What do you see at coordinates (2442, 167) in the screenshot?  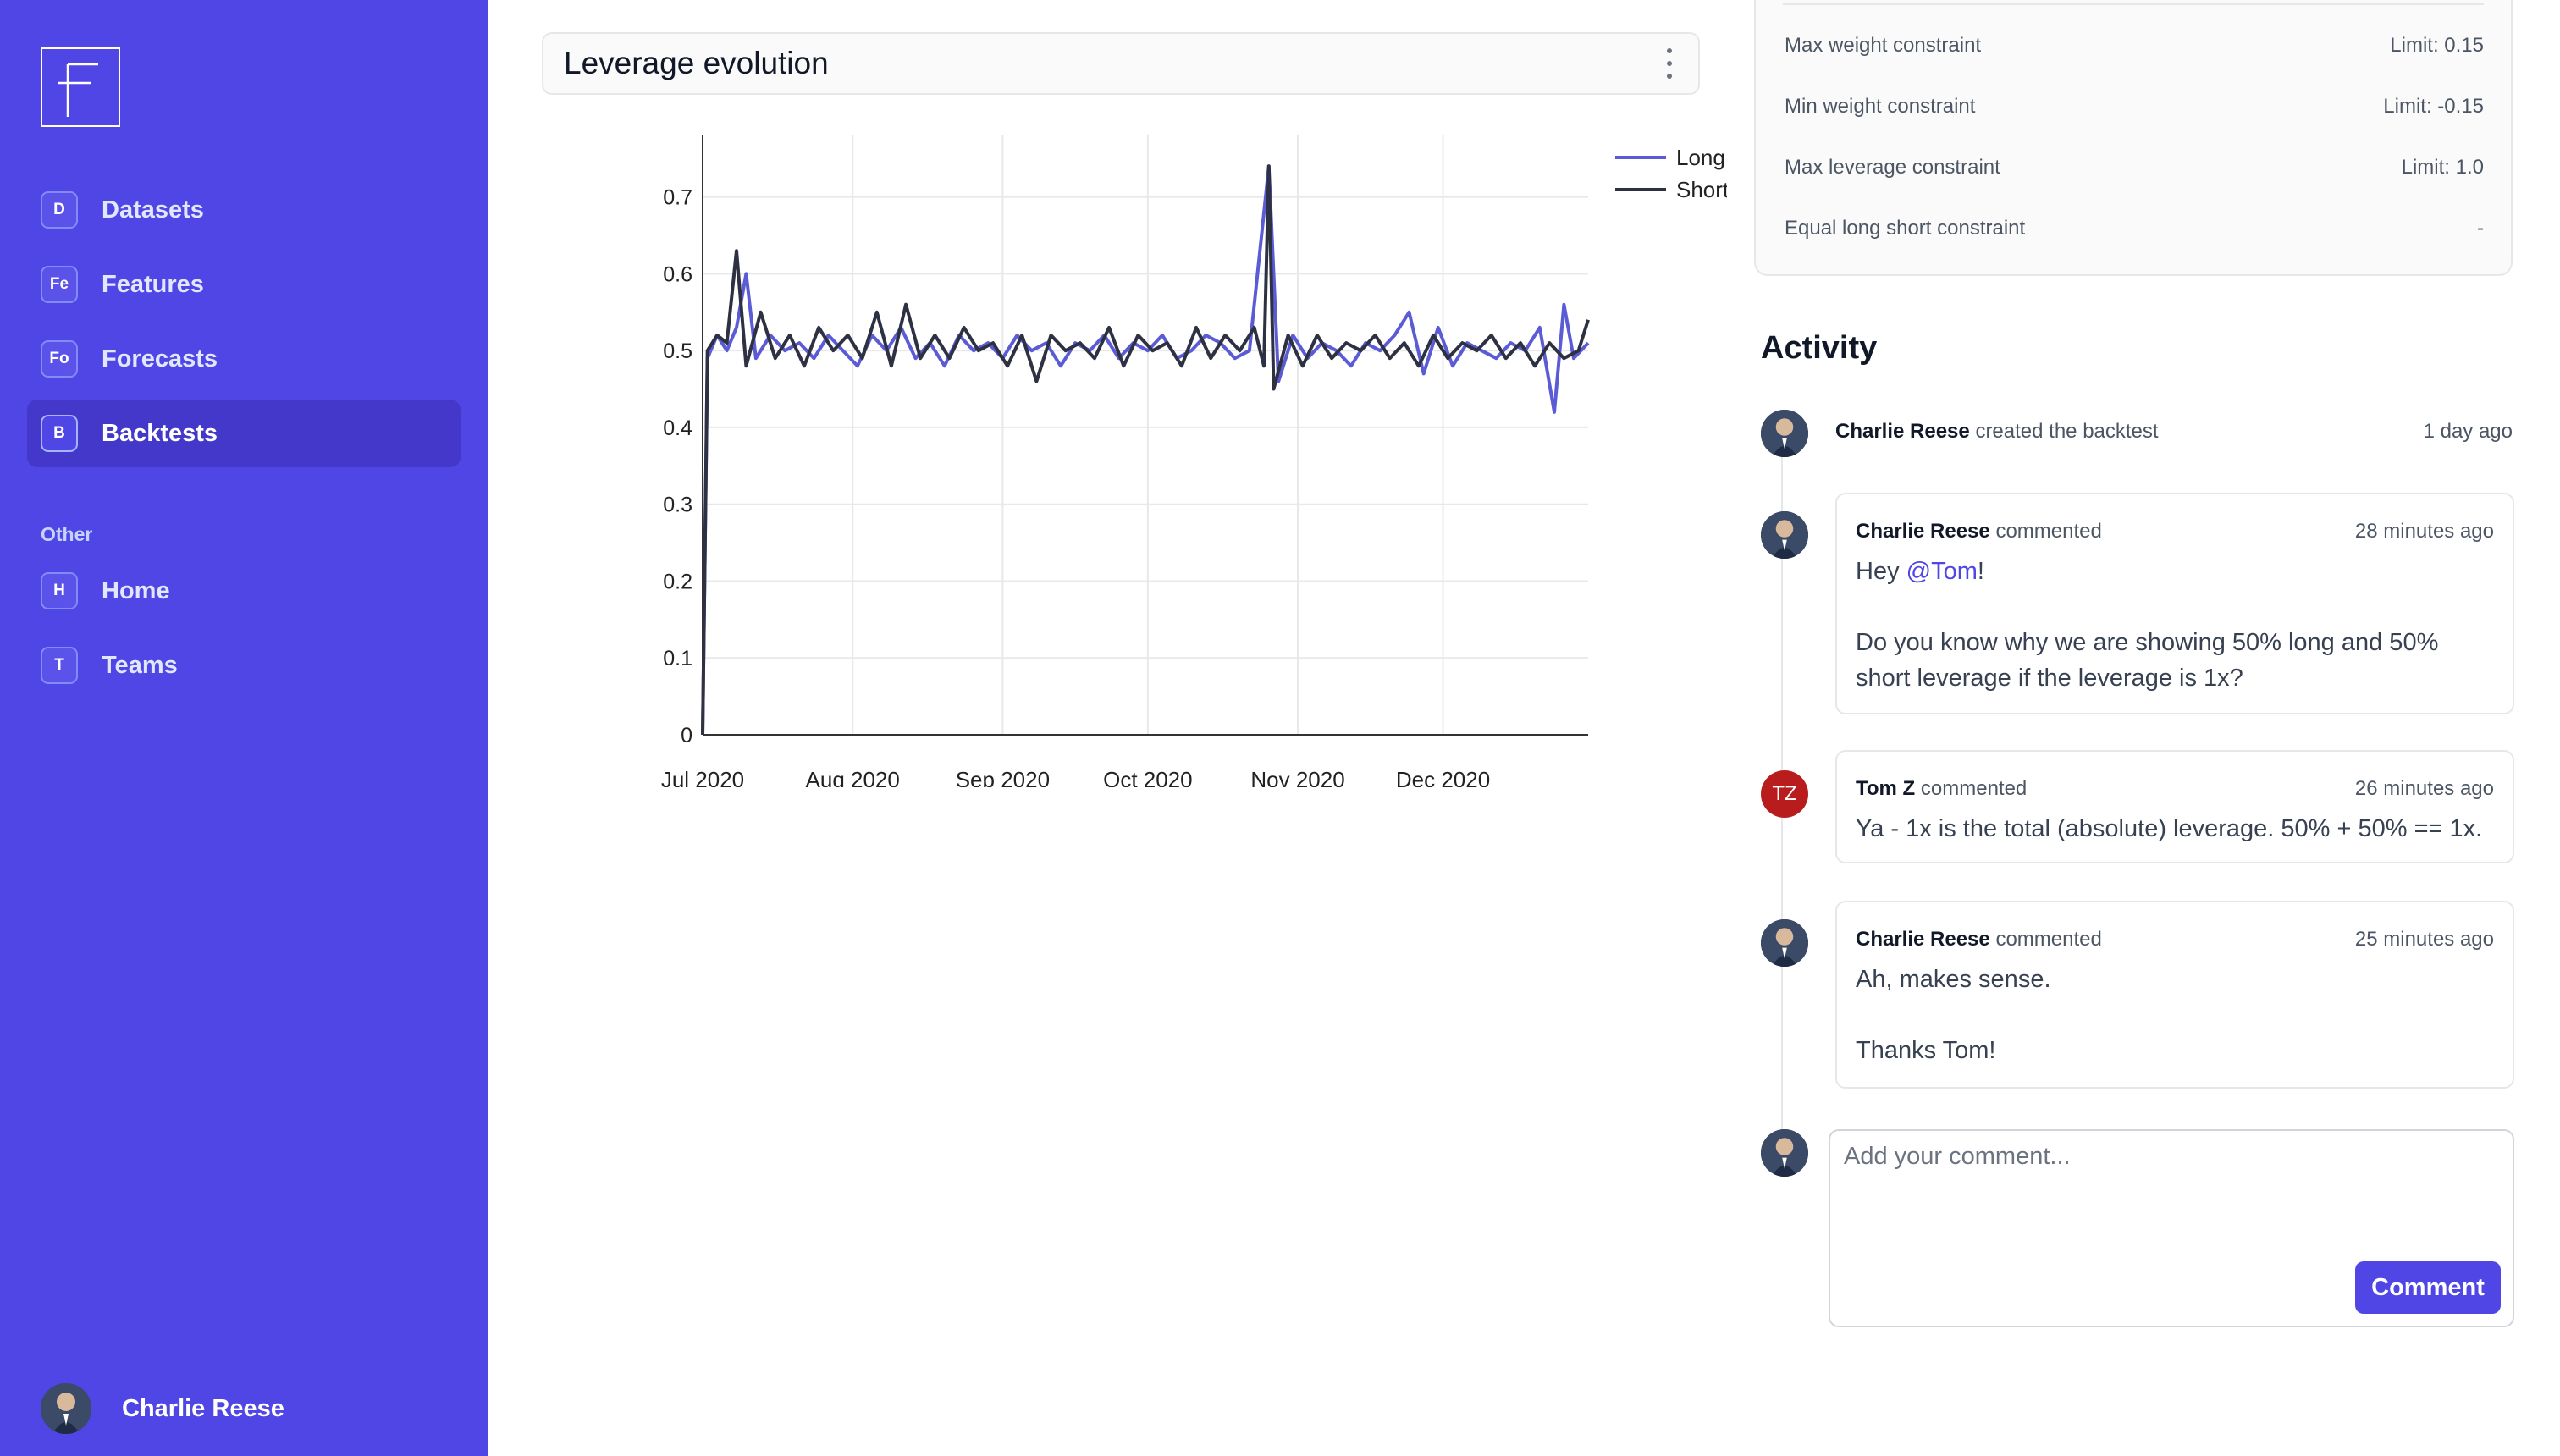 I see `constraint-value: Limit: 1.0` at bounding box center [2442, 167].